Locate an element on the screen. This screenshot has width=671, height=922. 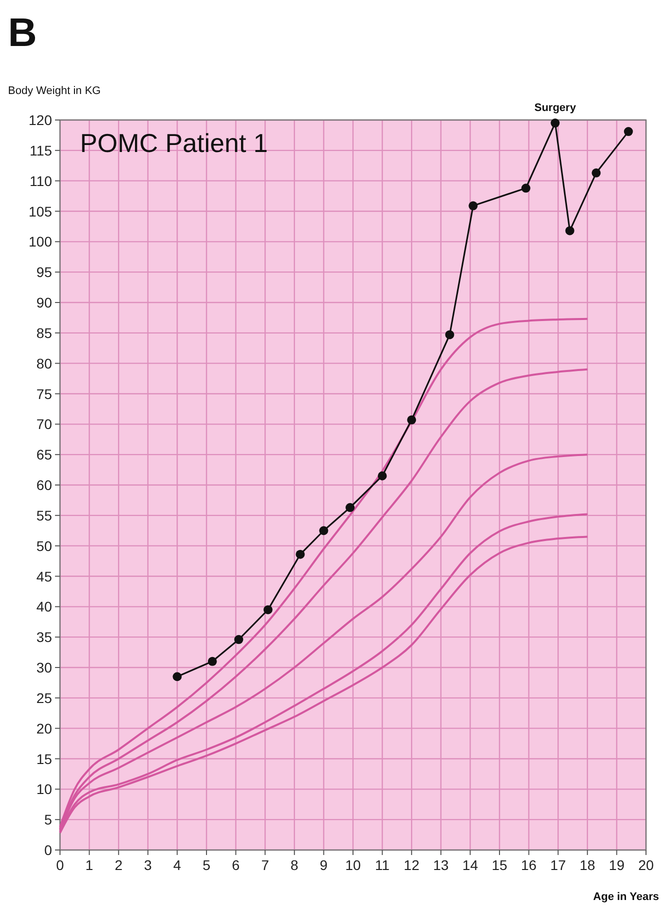
y-tick-label: 10 is located at coordinates (44, 789).